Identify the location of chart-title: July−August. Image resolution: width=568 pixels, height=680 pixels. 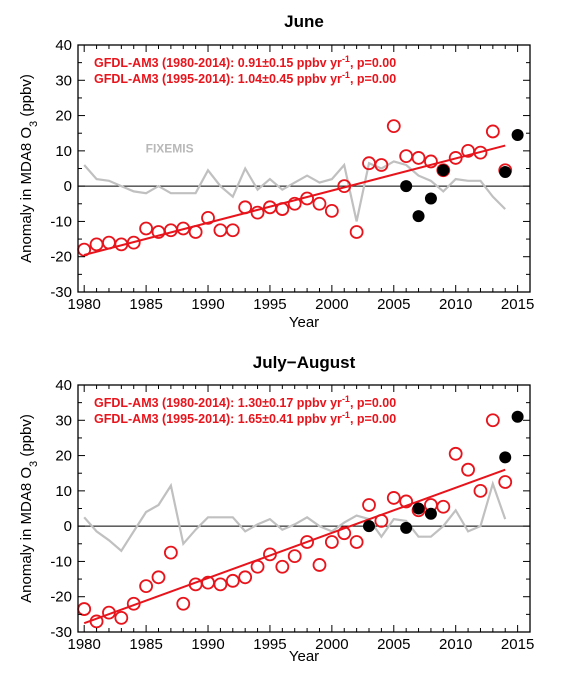
(304, 362).